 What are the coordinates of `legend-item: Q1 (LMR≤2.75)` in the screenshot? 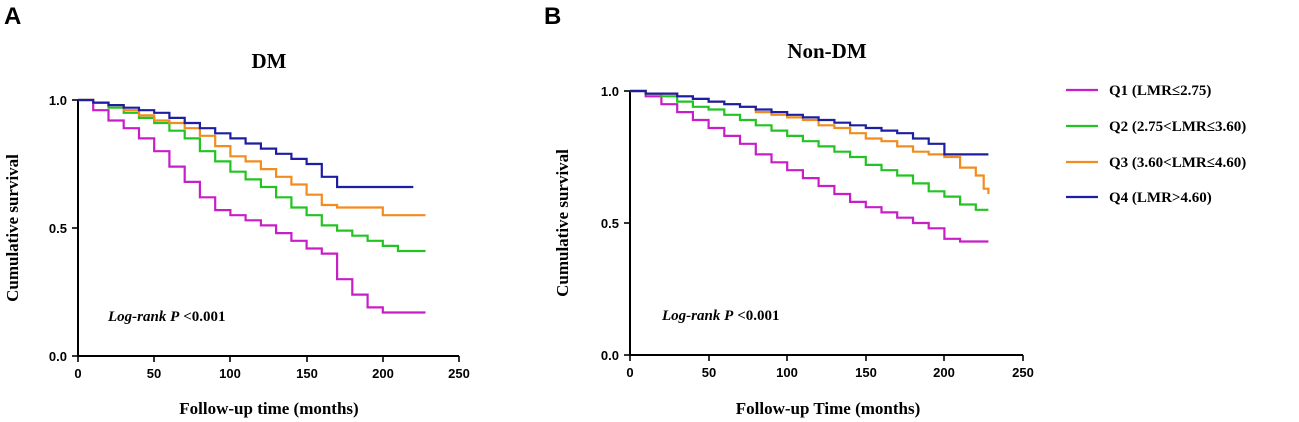 It's located at (1138, 91).